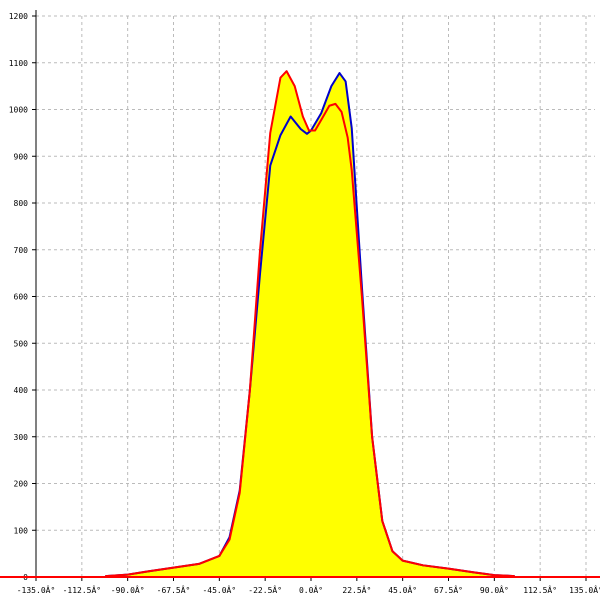 Image resolution: width=600 pixels, height=600 pixels. I want to click on x-tick-label: 135.0Â°, so click(584, 589).